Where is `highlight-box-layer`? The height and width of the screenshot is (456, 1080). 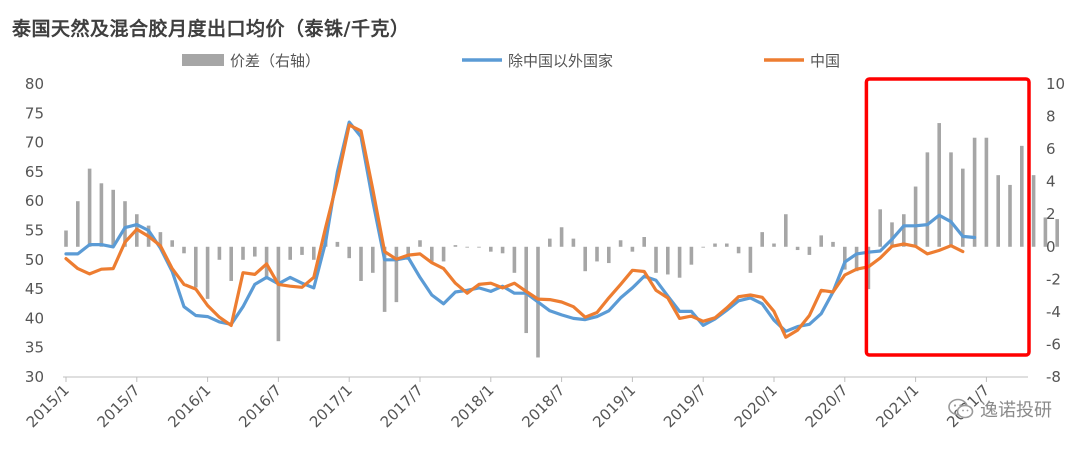 highlight-box-layer is located at coordinates (947, 217).